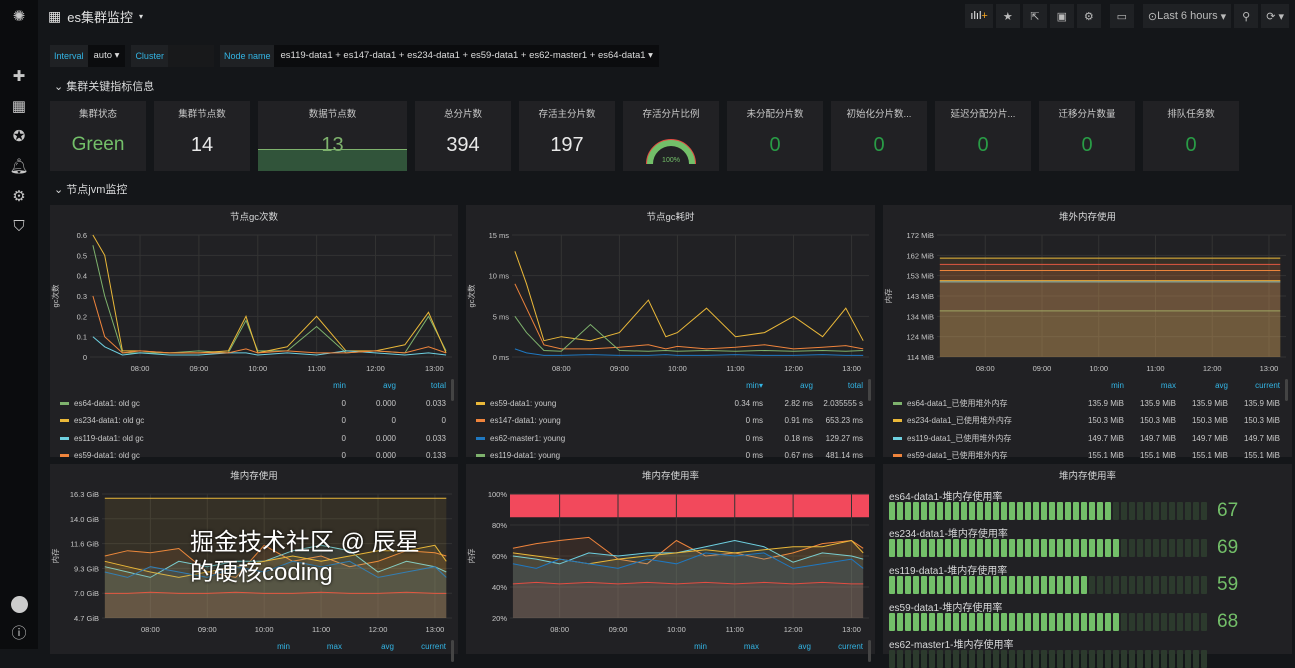 The height and width of the screenshot is (668, 1295). Describe the element at coordinates (82, 296) in the screenshot. I see `y-tick-label: 0.3` at that location.